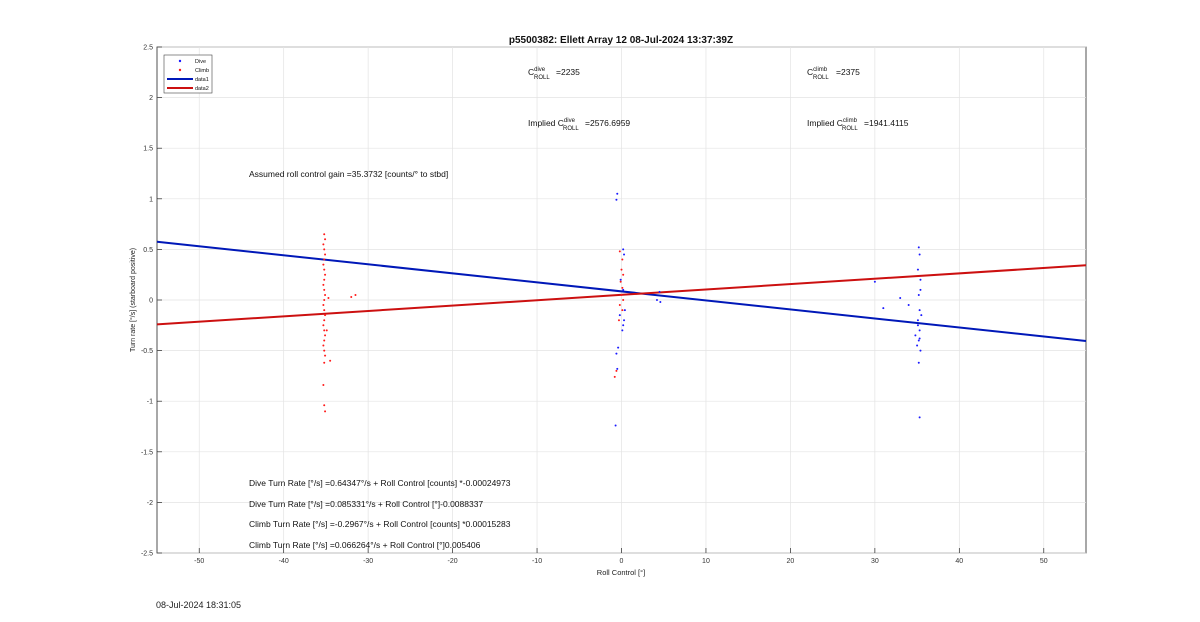 Image resolution: width=1200 pixels, height=622 pixels. What do you see at coordinates (188, 74) in the screenshot?
I see `legend-box` at bounding box center [188, 74].